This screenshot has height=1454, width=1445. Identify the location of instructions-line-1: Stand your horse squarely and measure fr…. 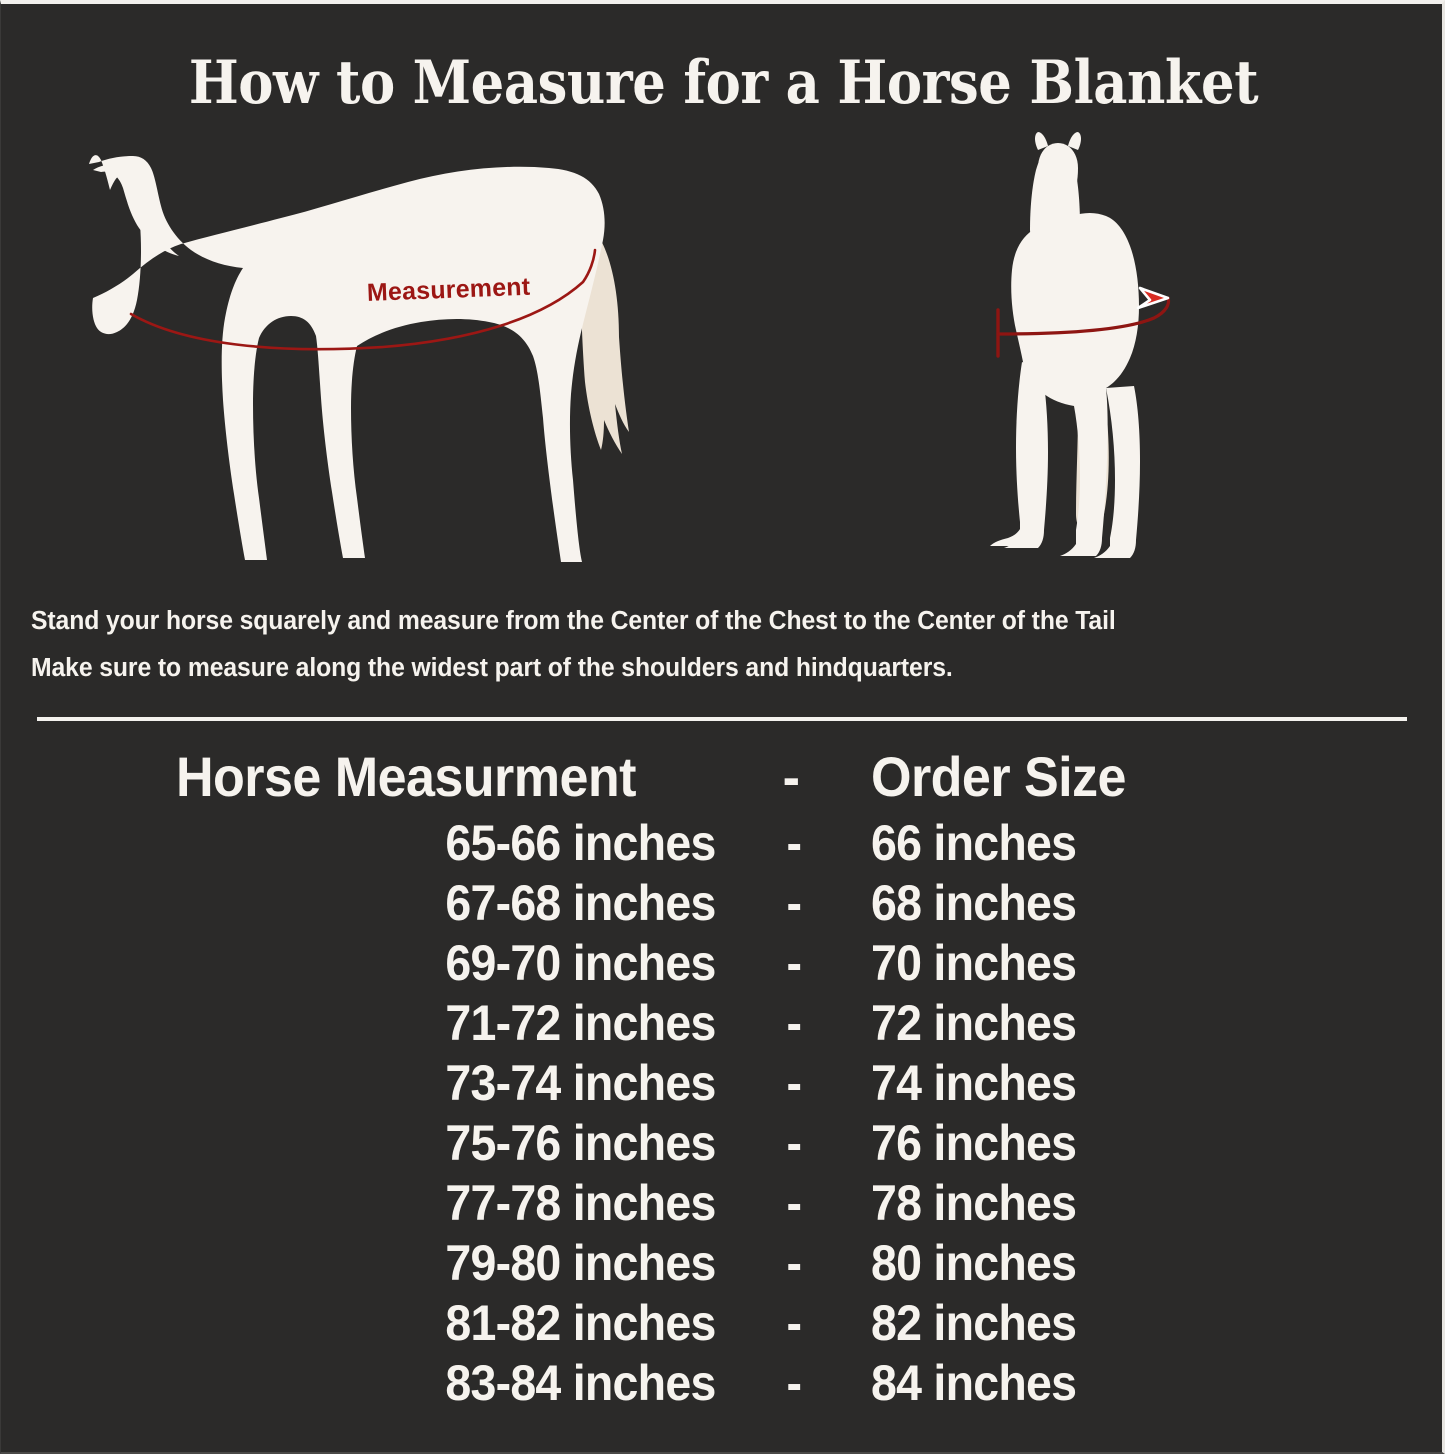
(573, 621).